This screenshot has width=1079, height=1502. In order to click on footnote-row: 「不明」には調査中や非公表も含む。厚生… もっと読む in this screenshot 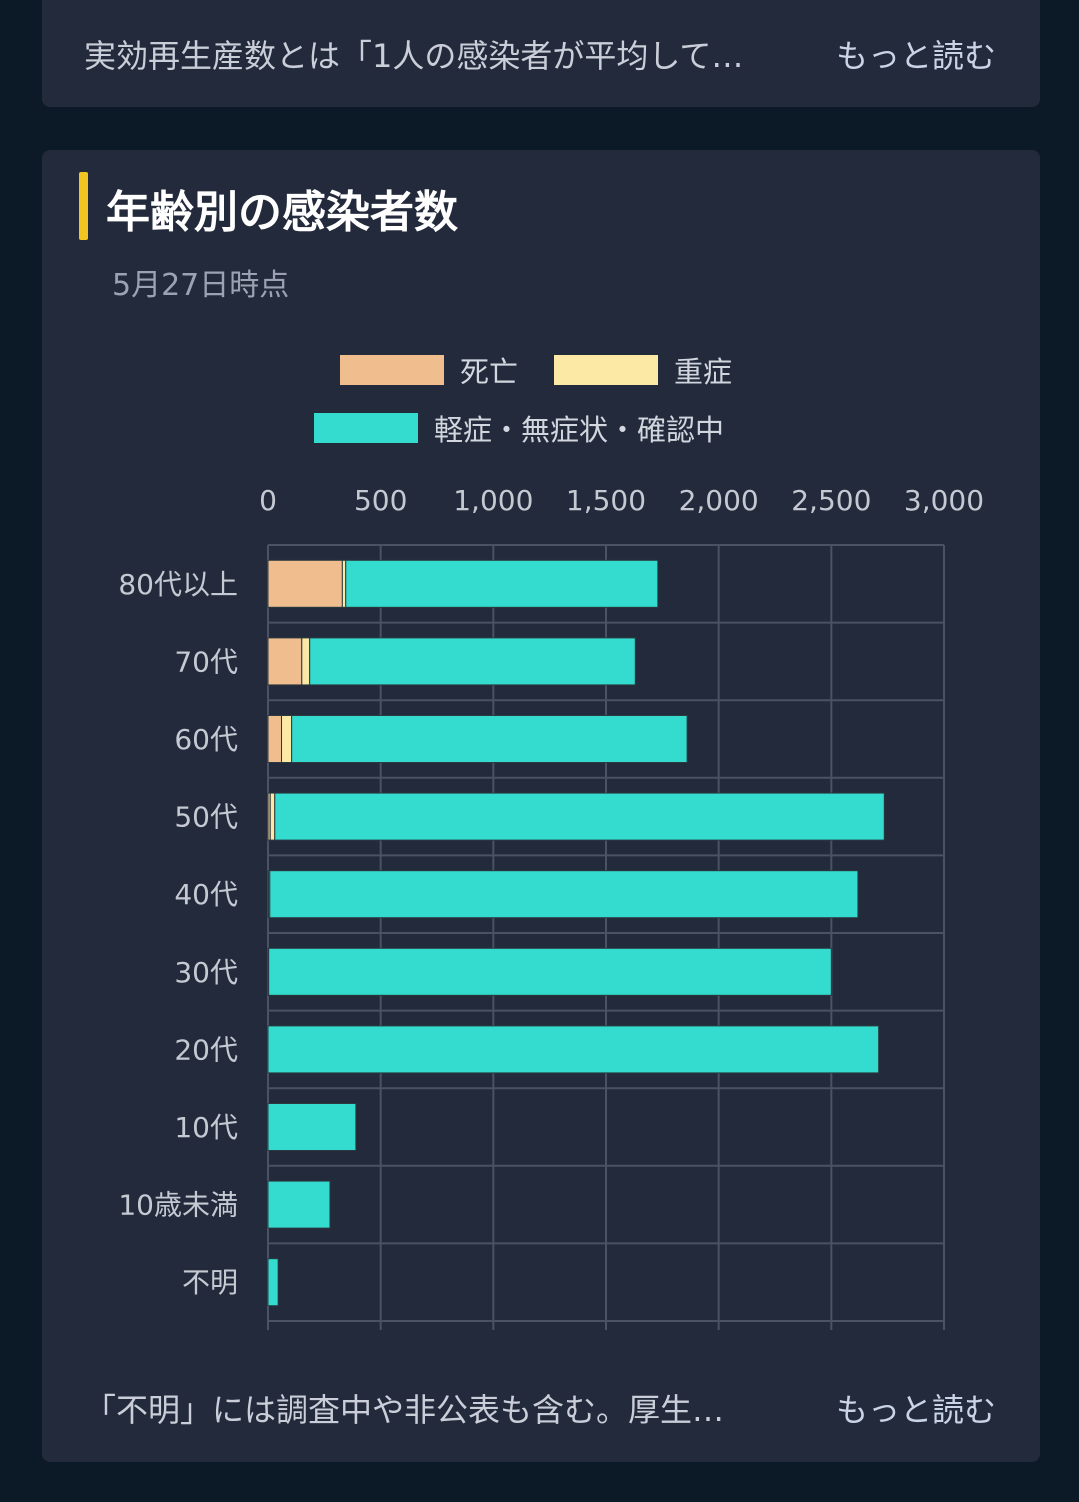, I will do `click(541, 1408)`.